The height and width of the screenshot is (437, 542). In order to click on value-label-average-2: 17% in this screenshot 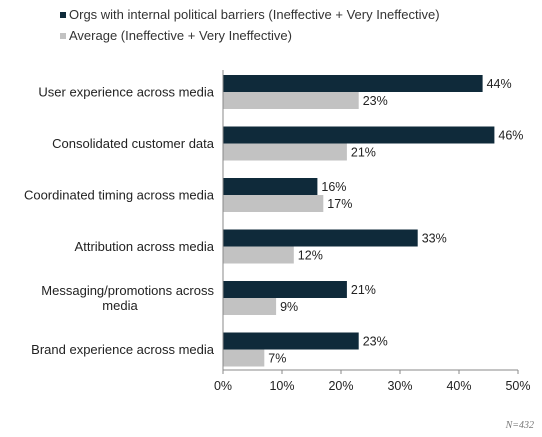, I will do `click(339, 204)`.